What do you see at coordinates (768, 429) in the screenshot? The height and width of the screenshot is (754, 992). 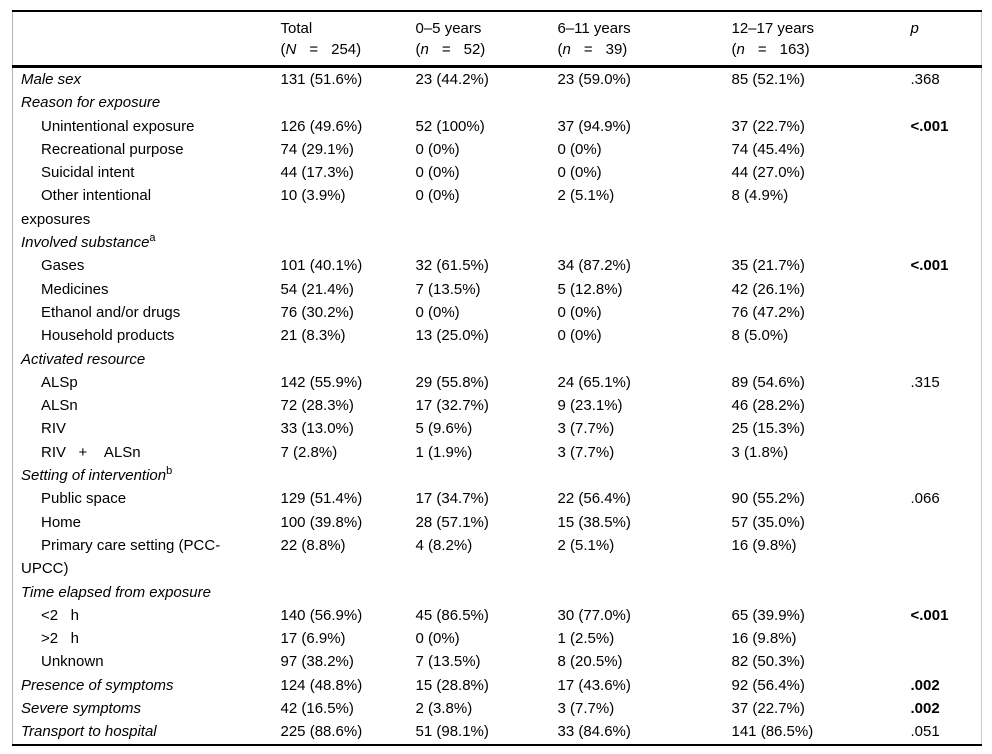 I see `cell-12-17-years: 25 (15.3%)` at bounding box center [768, 429].